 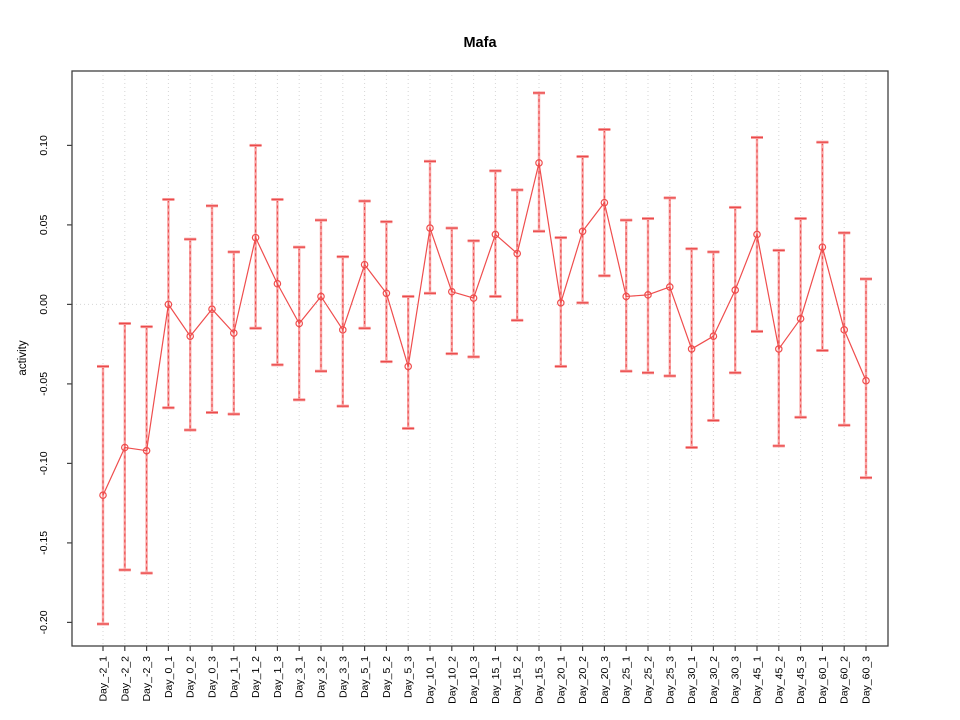 I want to click on y-tick-label: 0.10, so click(x=44, y=145).